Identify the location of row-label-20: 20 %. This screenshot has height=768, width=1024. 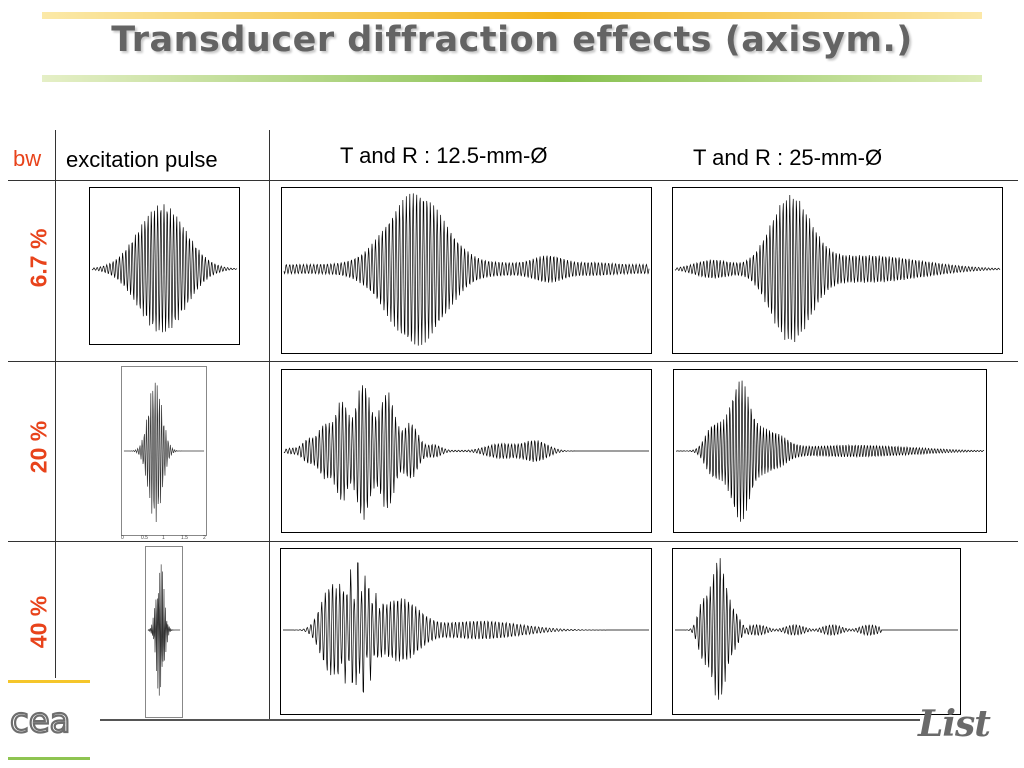
(38, 447).